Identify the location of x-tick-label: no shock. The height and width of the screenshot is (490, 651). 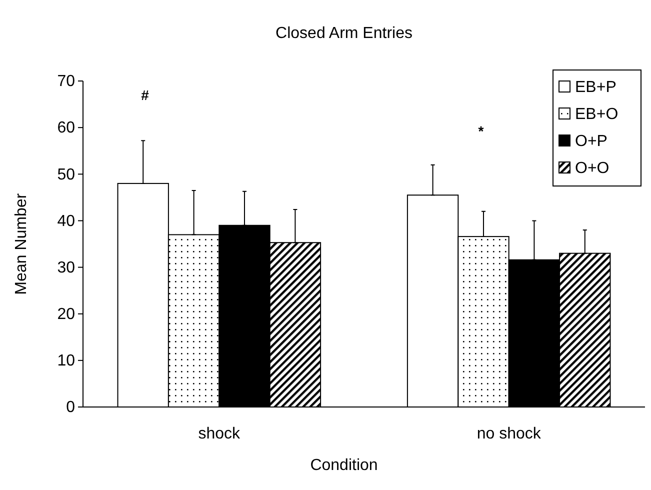
(509, 433).